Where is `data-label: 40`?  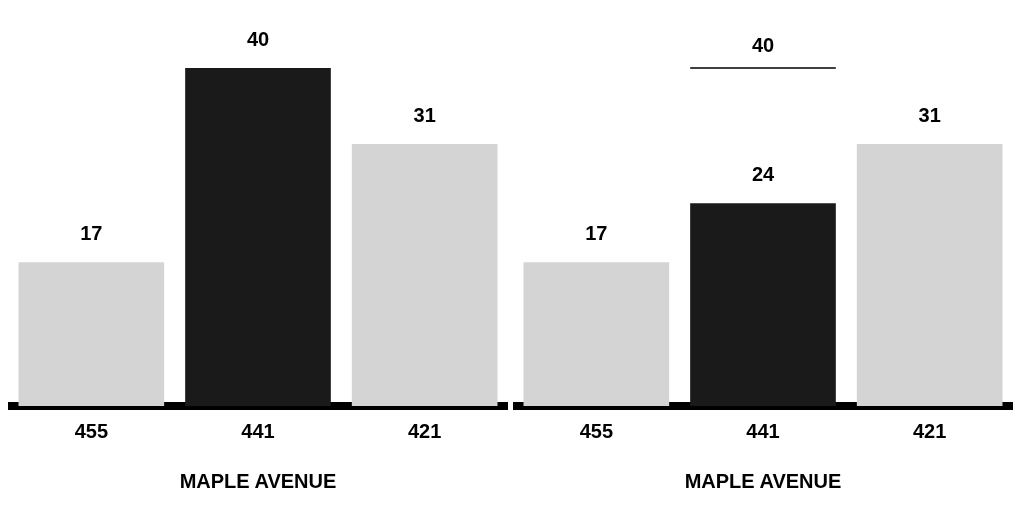 data-label: 40 is located at coordinates (258, 38).